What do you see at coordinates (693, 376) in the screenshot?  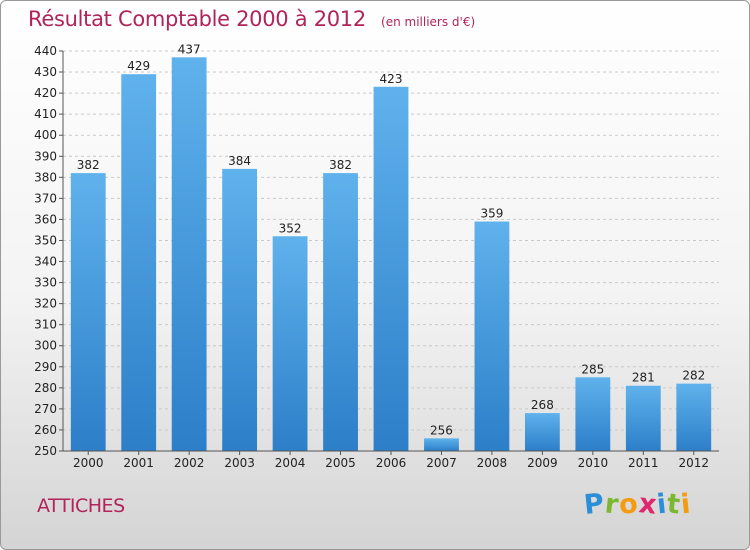 I see `data-label-2012: 282` at bounding box center [693, 376].